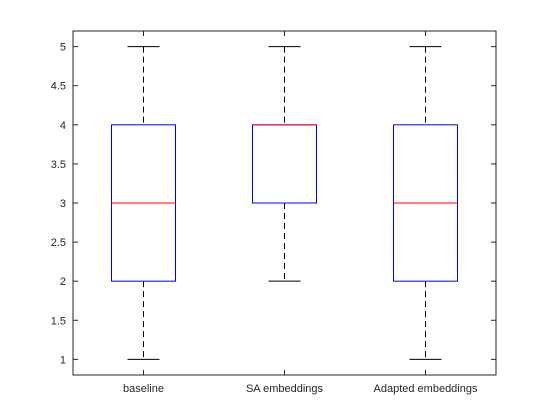 Image resolution: width=560 pixels, height=420 pixels. What do you see at coordinates (58, 87) in the screenshot?
I see `y-tick-label: 4.5` at bounding box center [58, 87].